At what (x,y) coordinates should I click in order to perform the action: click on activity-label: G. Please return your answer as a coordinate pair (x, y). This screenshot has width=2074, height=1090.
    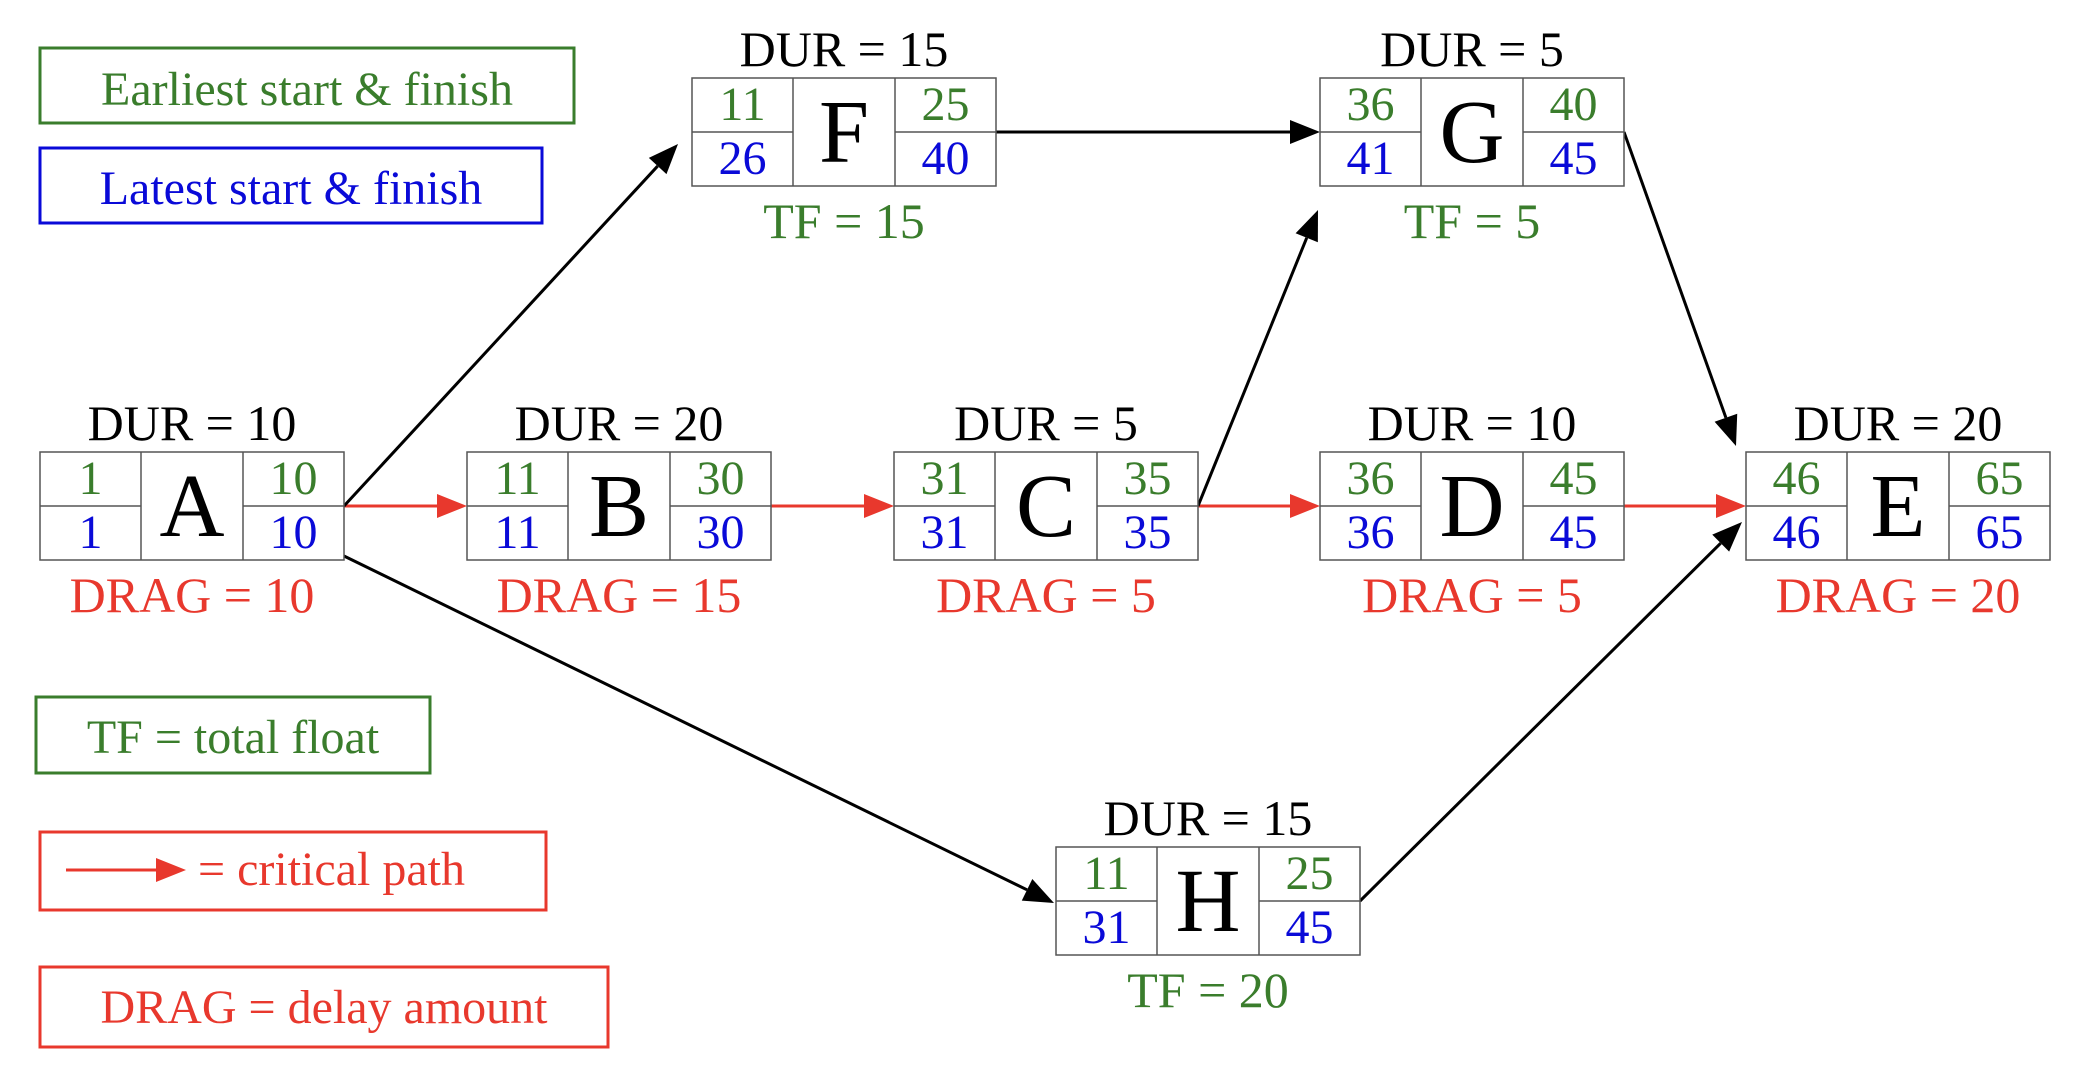
    Looking at the image, I should click on (1472, 132).